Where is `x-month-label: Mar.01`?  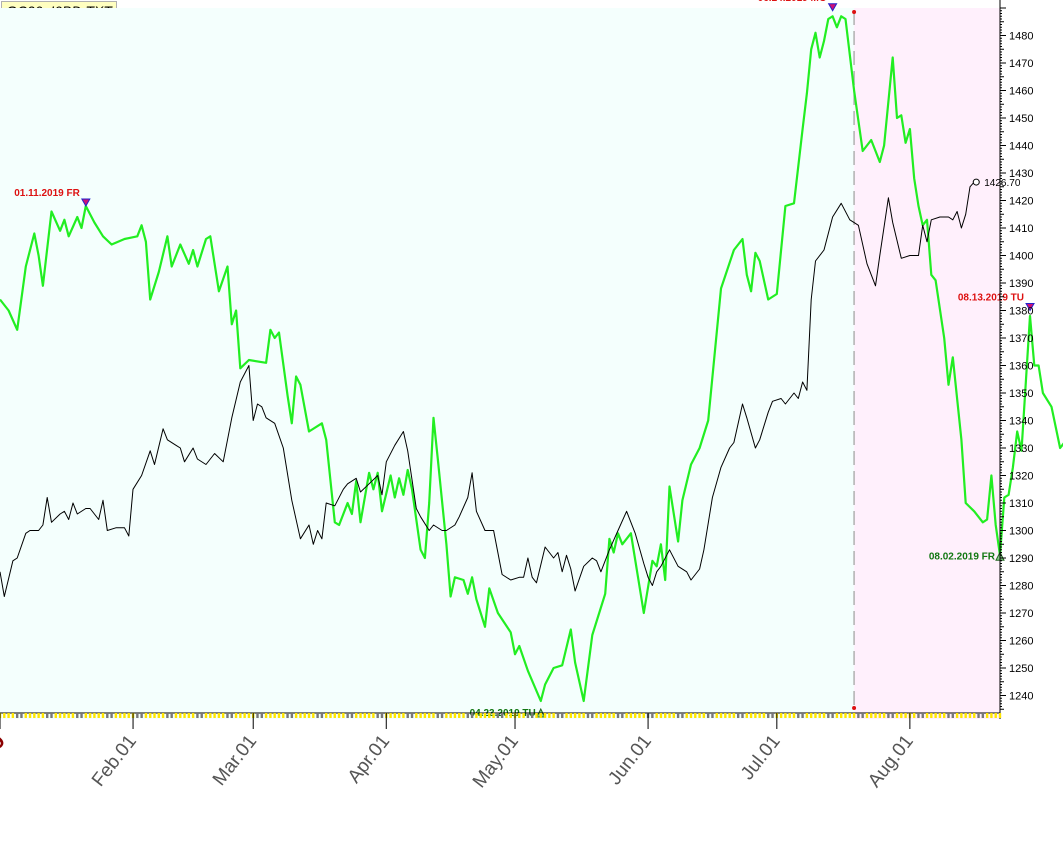 x-month-label: Mar.01 is located at coordinates (235, 760).